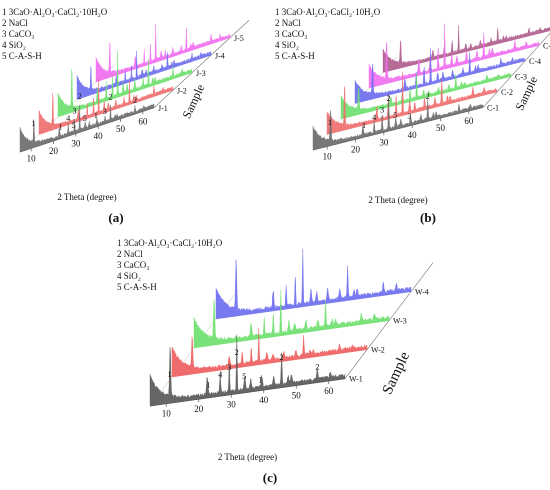  What do you see at coordinates (356, 379) in the screenshot?
I see `series-label: W-1` at bounding box center [356, 379].